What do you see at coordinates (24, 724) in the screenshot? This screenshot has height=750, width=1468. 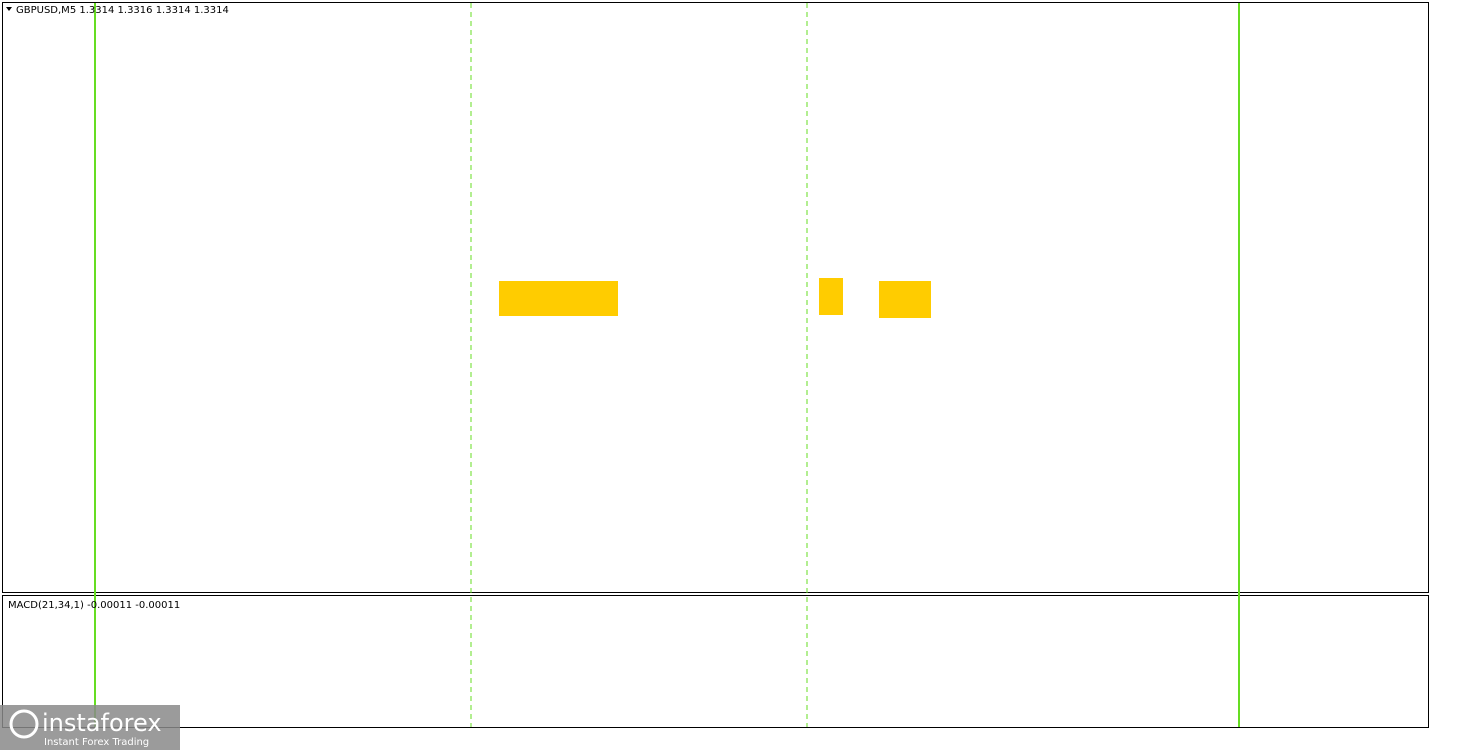 I see `logo-icon` at bounding box center [24, 724].